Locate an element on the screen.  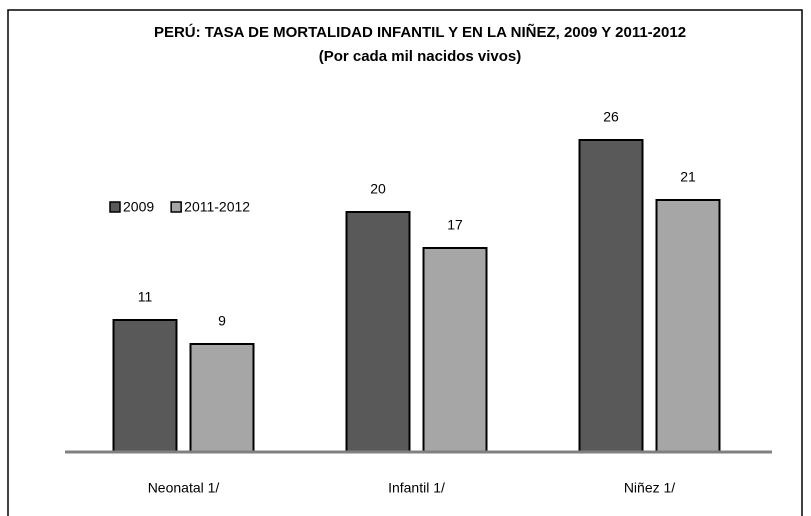
legend-label: 2009 is located at coordinates (138, 207).